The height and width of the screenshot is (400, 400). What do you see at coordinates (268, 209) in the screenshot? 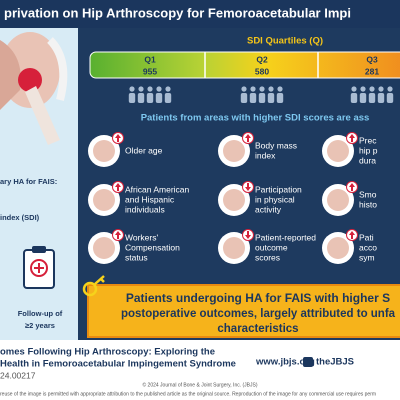
I see `finding-text: activity` at bounding box center [268, 209].